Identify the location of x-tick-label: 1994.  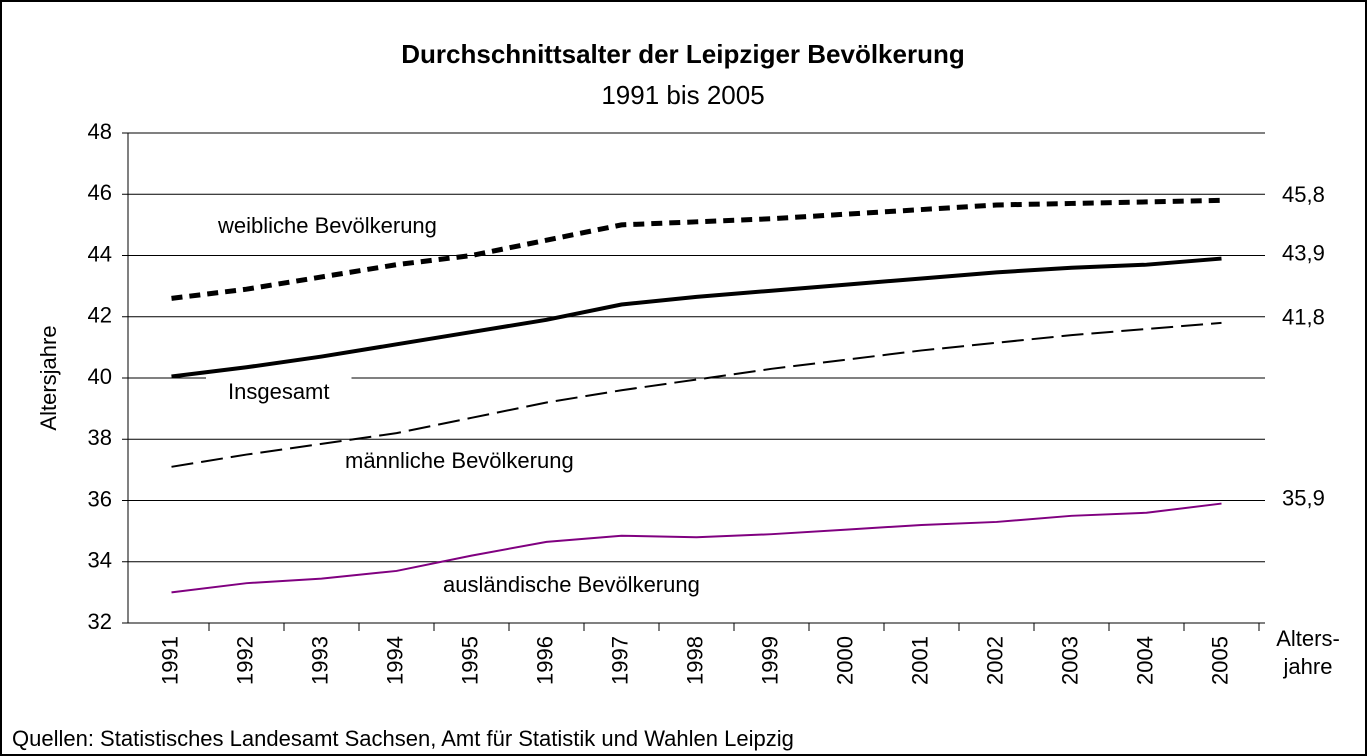
(394, 660).